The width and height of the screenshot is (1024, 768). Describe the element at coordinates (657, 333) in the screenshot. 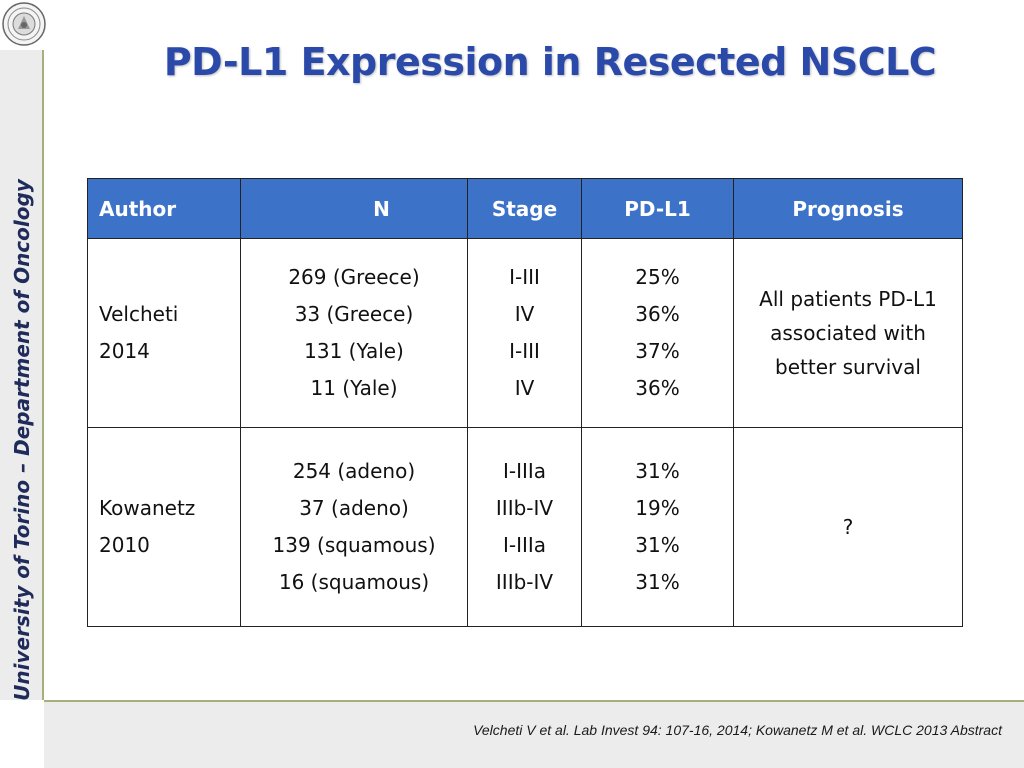

I see `cell-pdl1: 25% 36% 37% 36%` at that location.